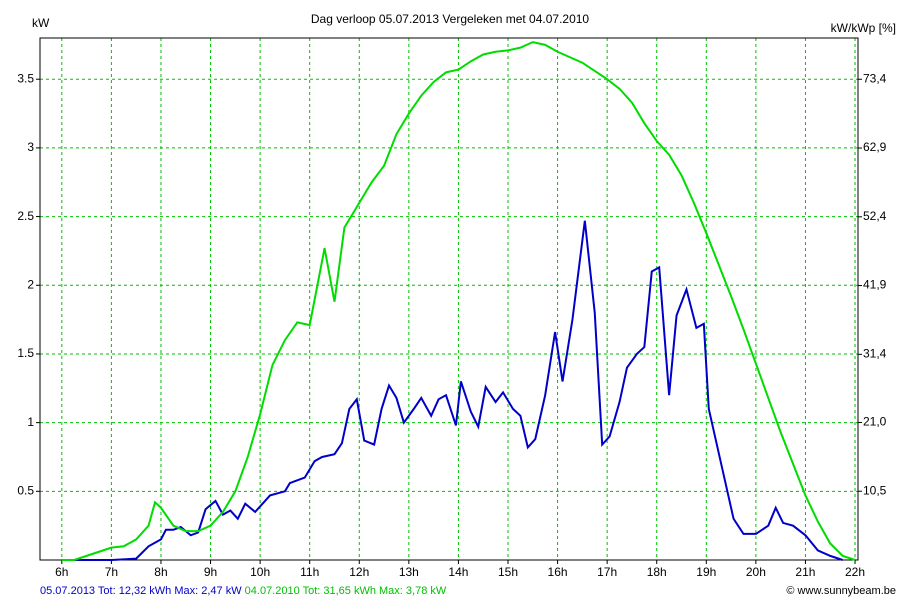  What do you see at coordinates (558, 572) in the screenshot?
I see `x-tick-label: 16h` at bounding box center [558, 572].